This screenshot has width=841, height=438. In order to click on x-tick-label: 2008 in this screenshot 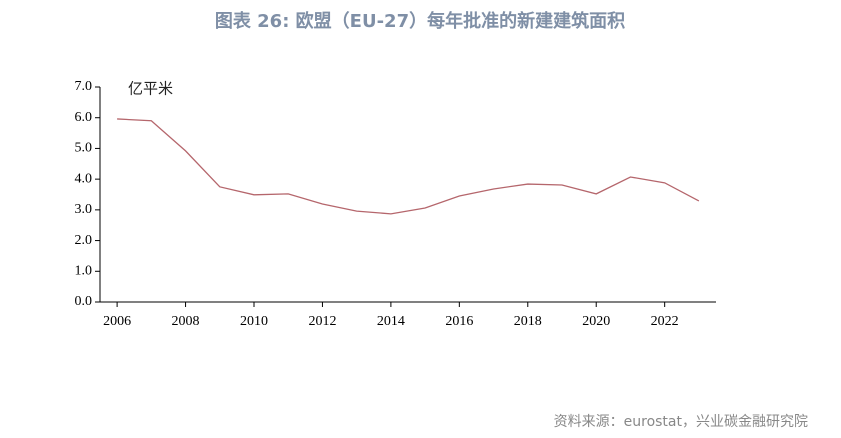, I will do `click(186, 321)`.